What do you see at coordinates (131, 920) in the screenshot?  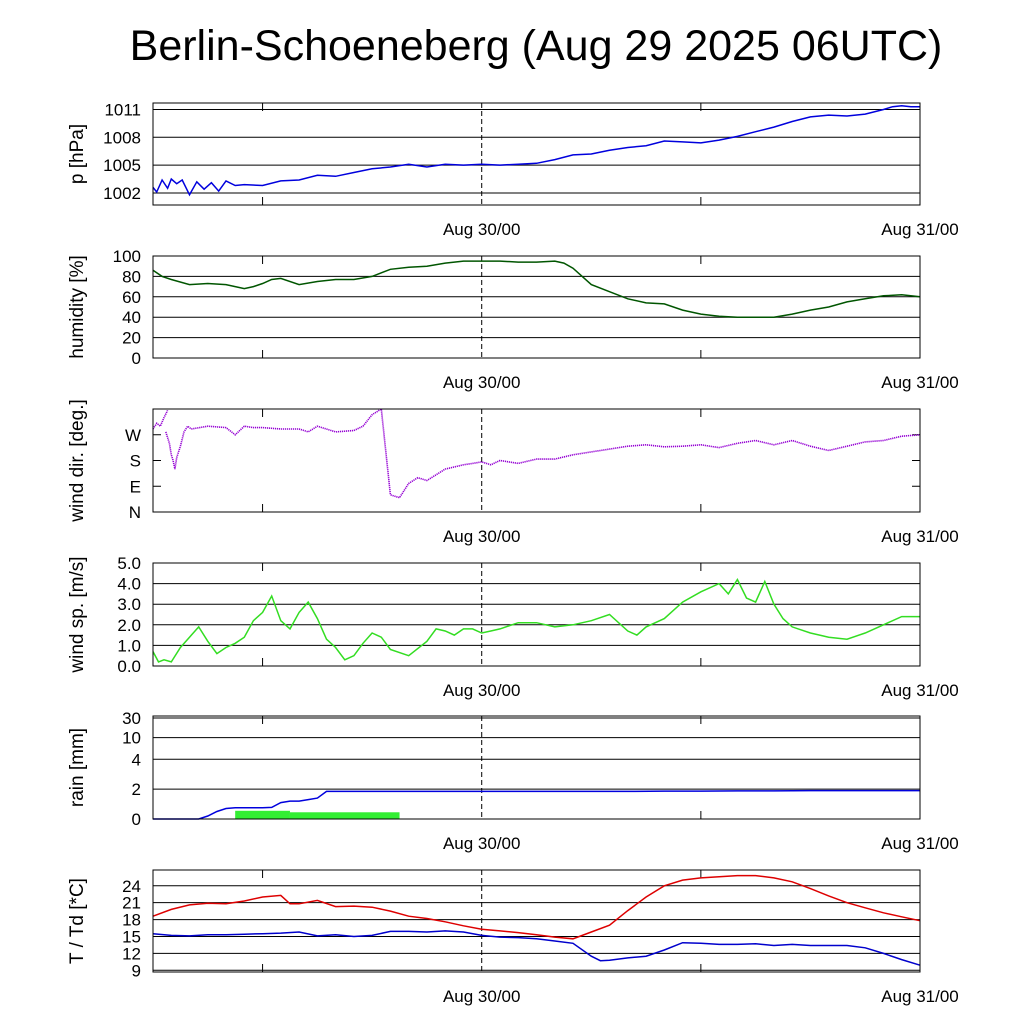 I see `y-tick-label: 18` at bounding box center [131, 920].